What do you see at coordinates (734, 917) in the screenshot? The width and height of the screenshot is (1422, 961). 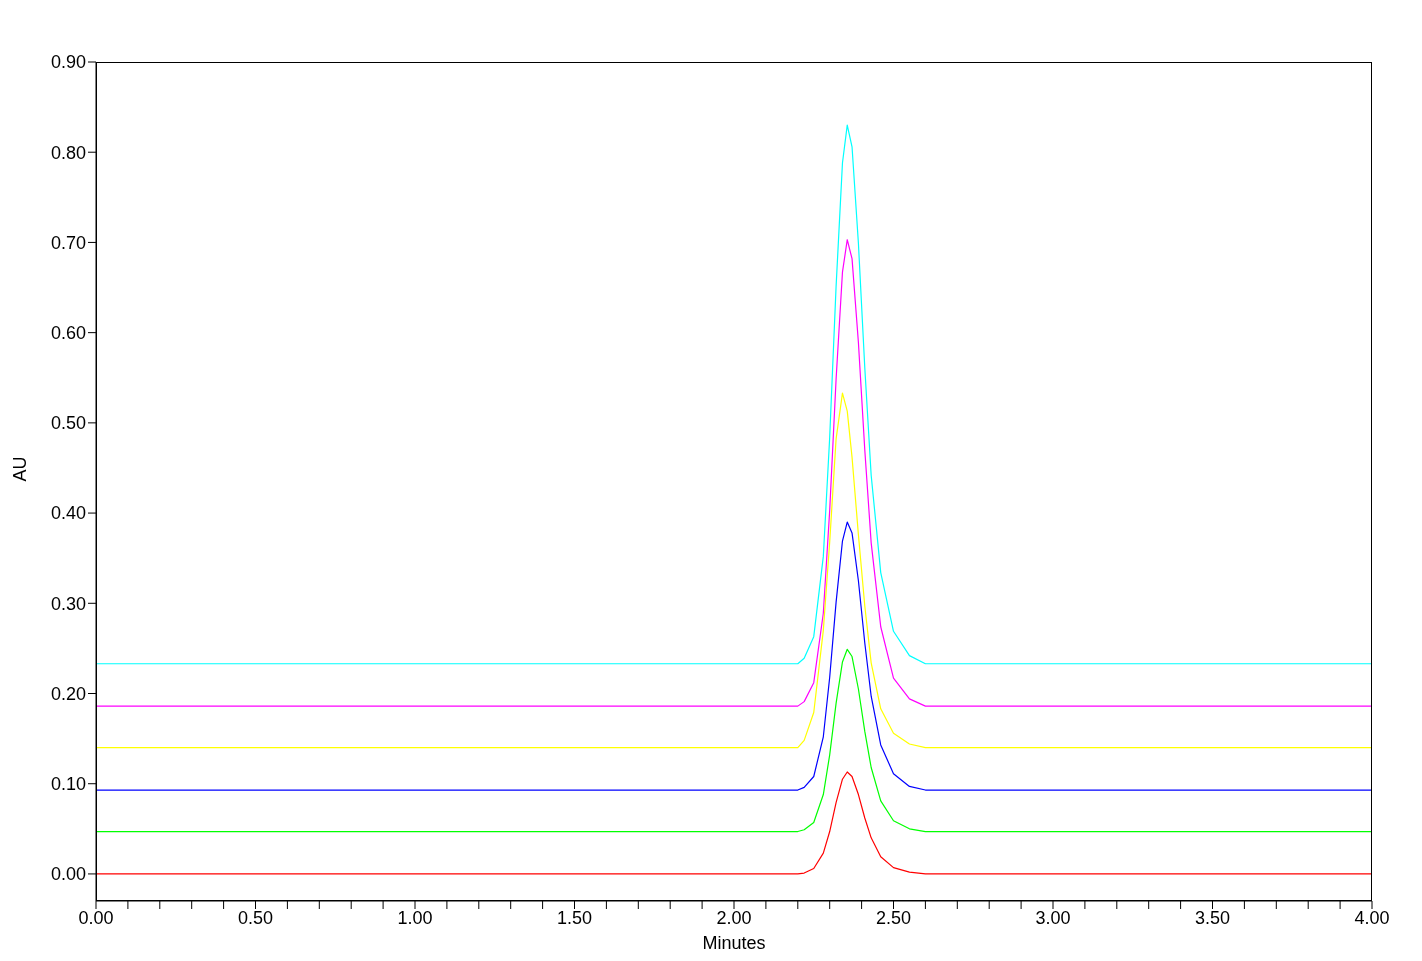 I see `x-tick-label: 2.00` at bounding box center [734, 917].